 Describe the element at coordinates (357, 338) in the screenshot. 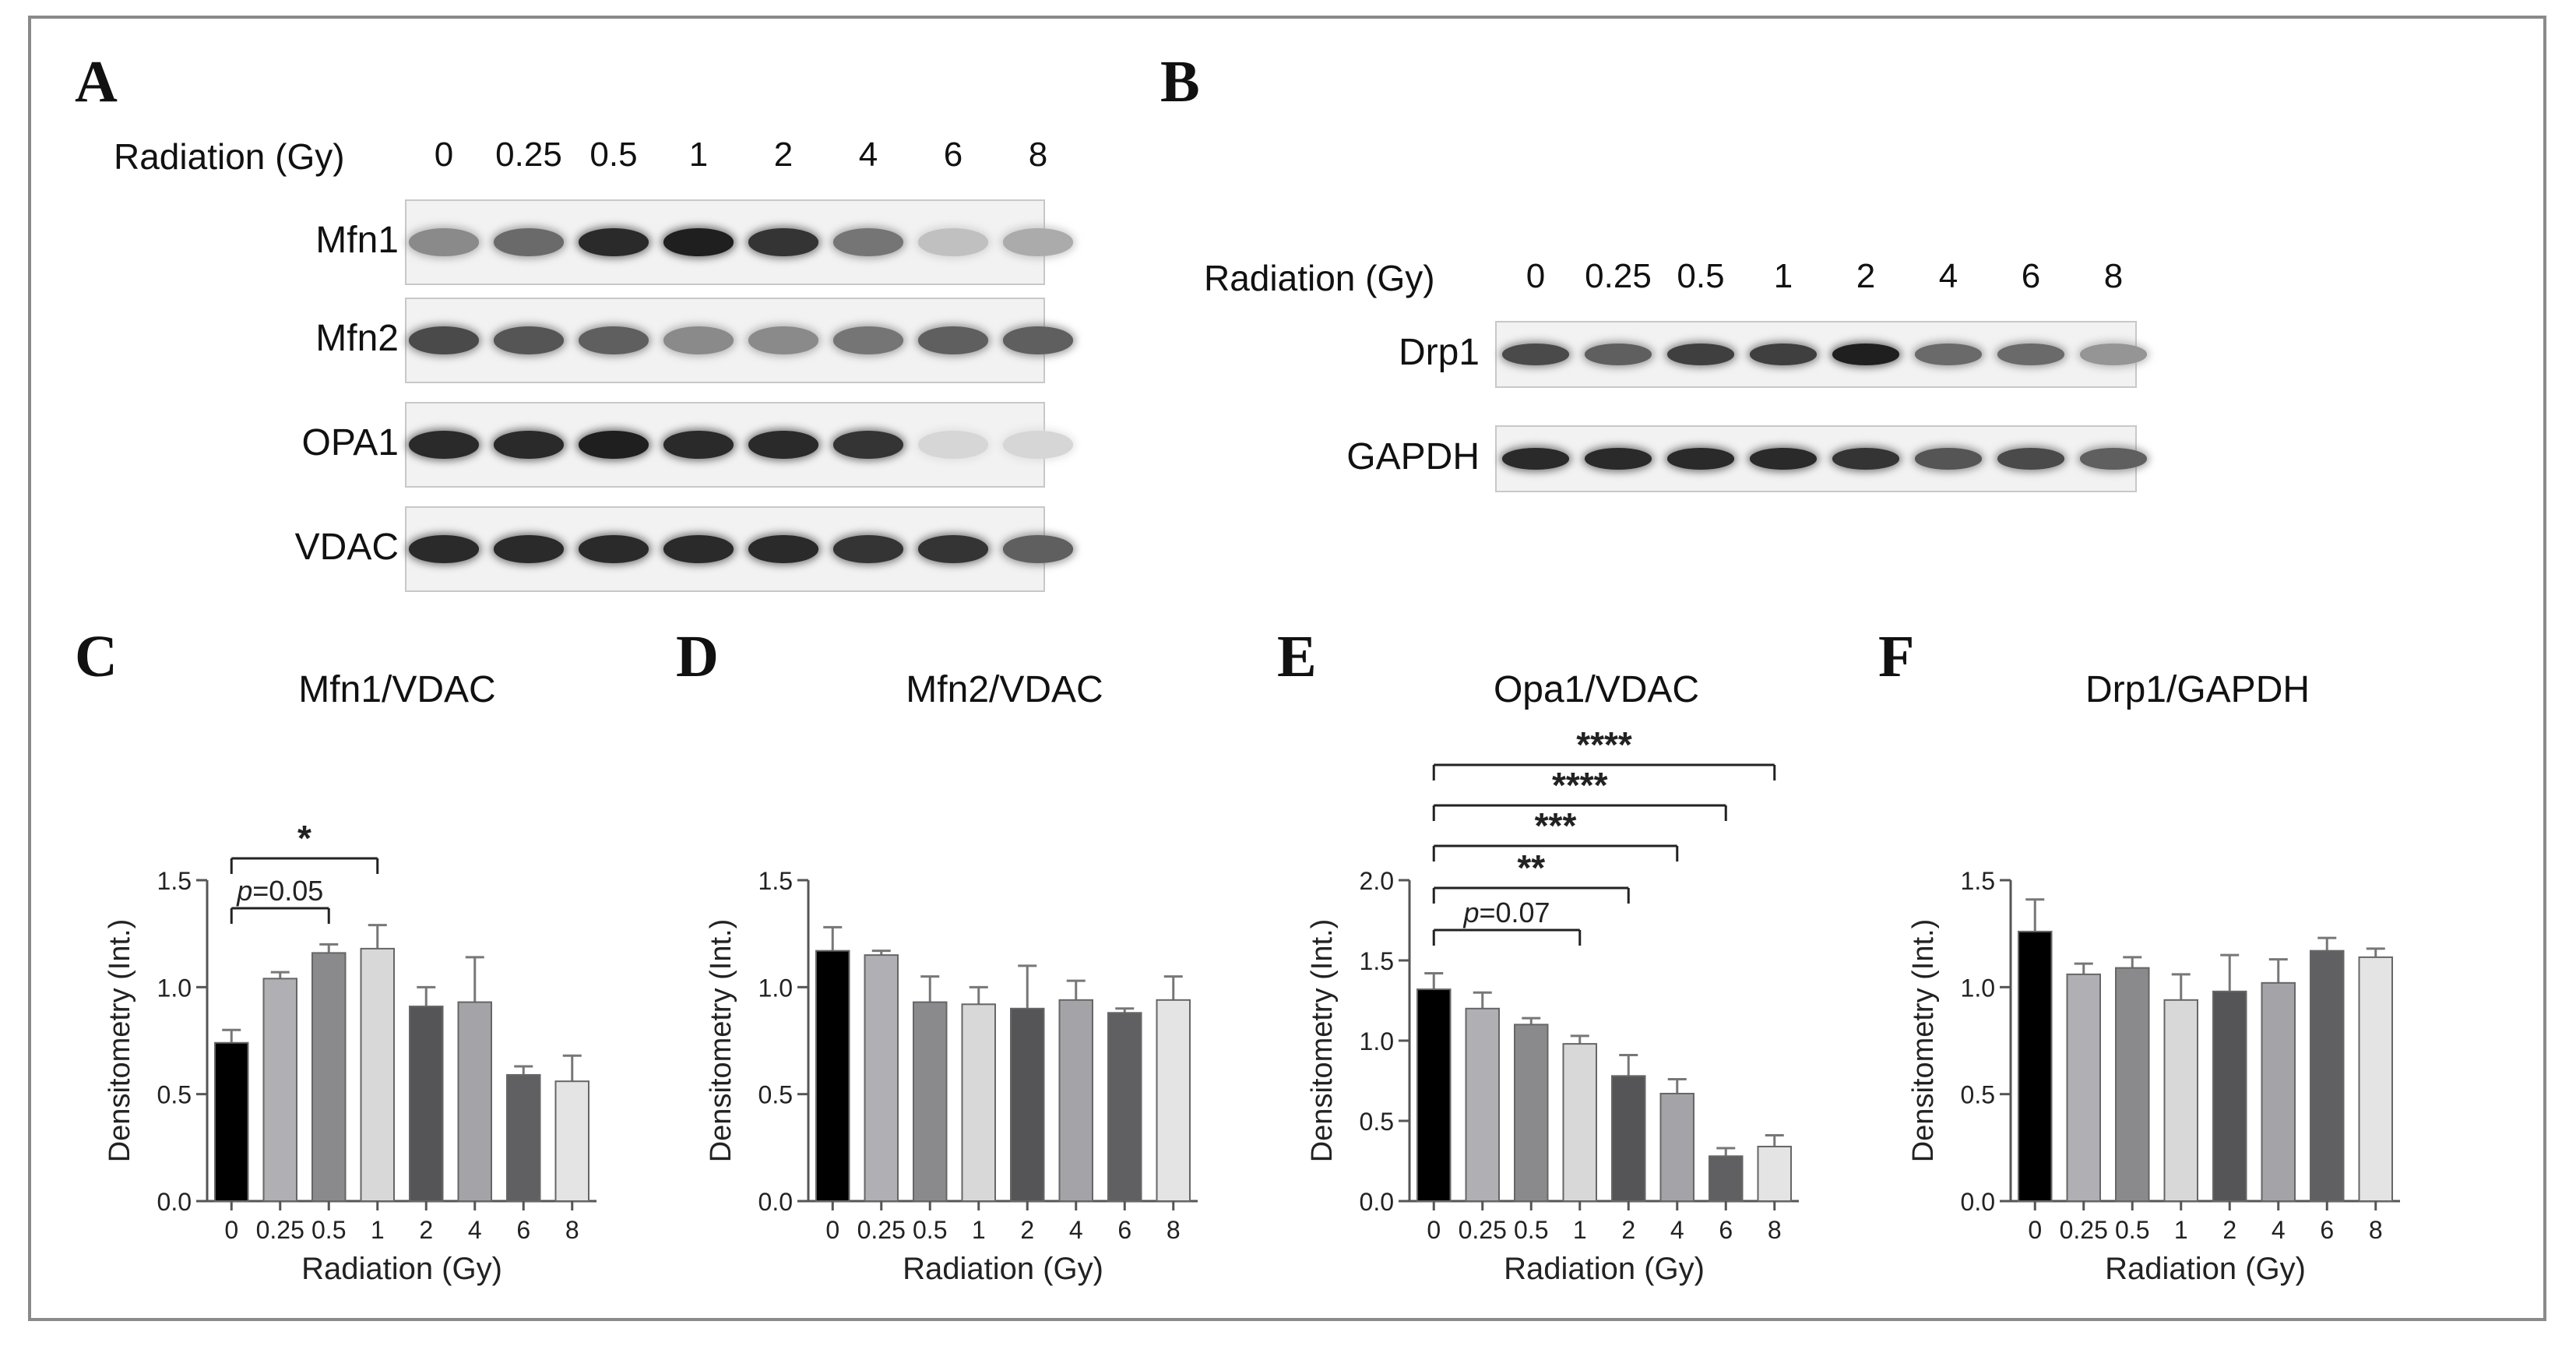

I see `blot_a-row-label: Mfn2` at that location.